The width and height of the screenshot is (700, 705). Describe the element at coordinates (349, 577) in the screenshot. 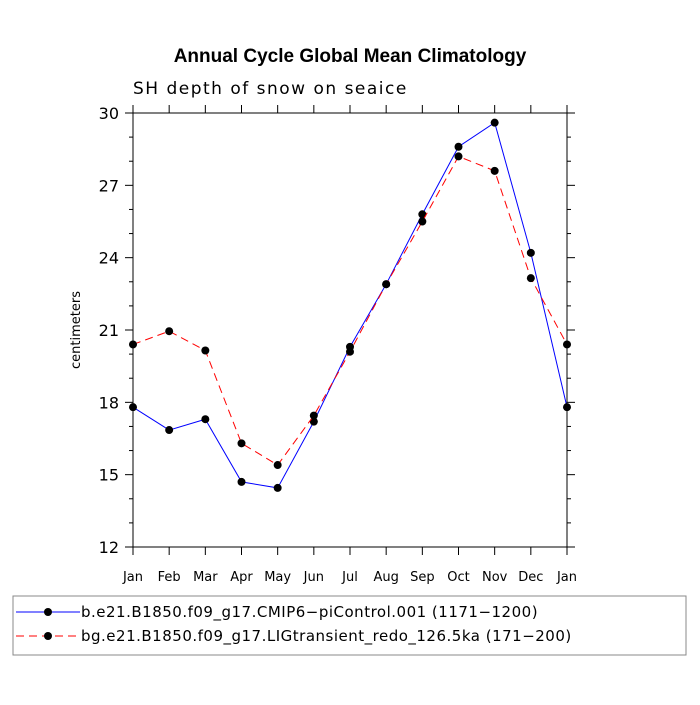

I see `x-tick-label: Jul` at that location.